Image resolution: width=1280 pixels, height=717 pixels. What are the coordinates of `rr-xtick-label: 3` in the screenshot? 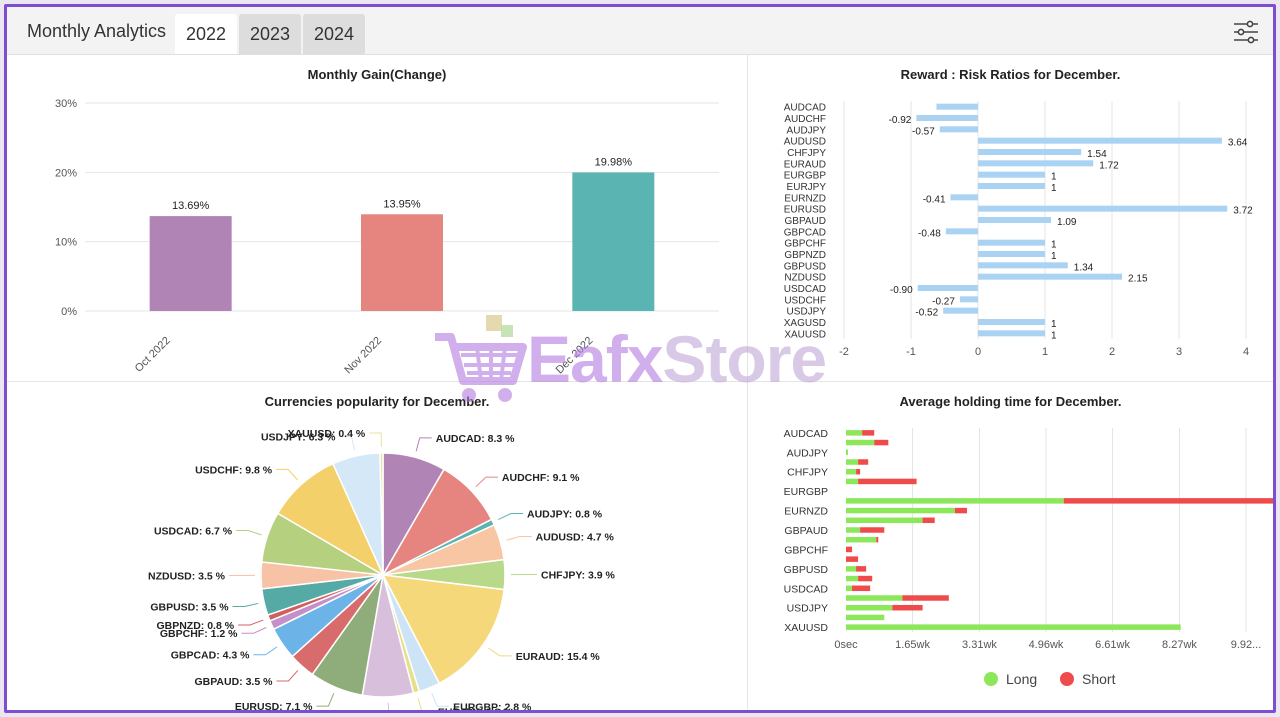 It's located at (1179, 352).